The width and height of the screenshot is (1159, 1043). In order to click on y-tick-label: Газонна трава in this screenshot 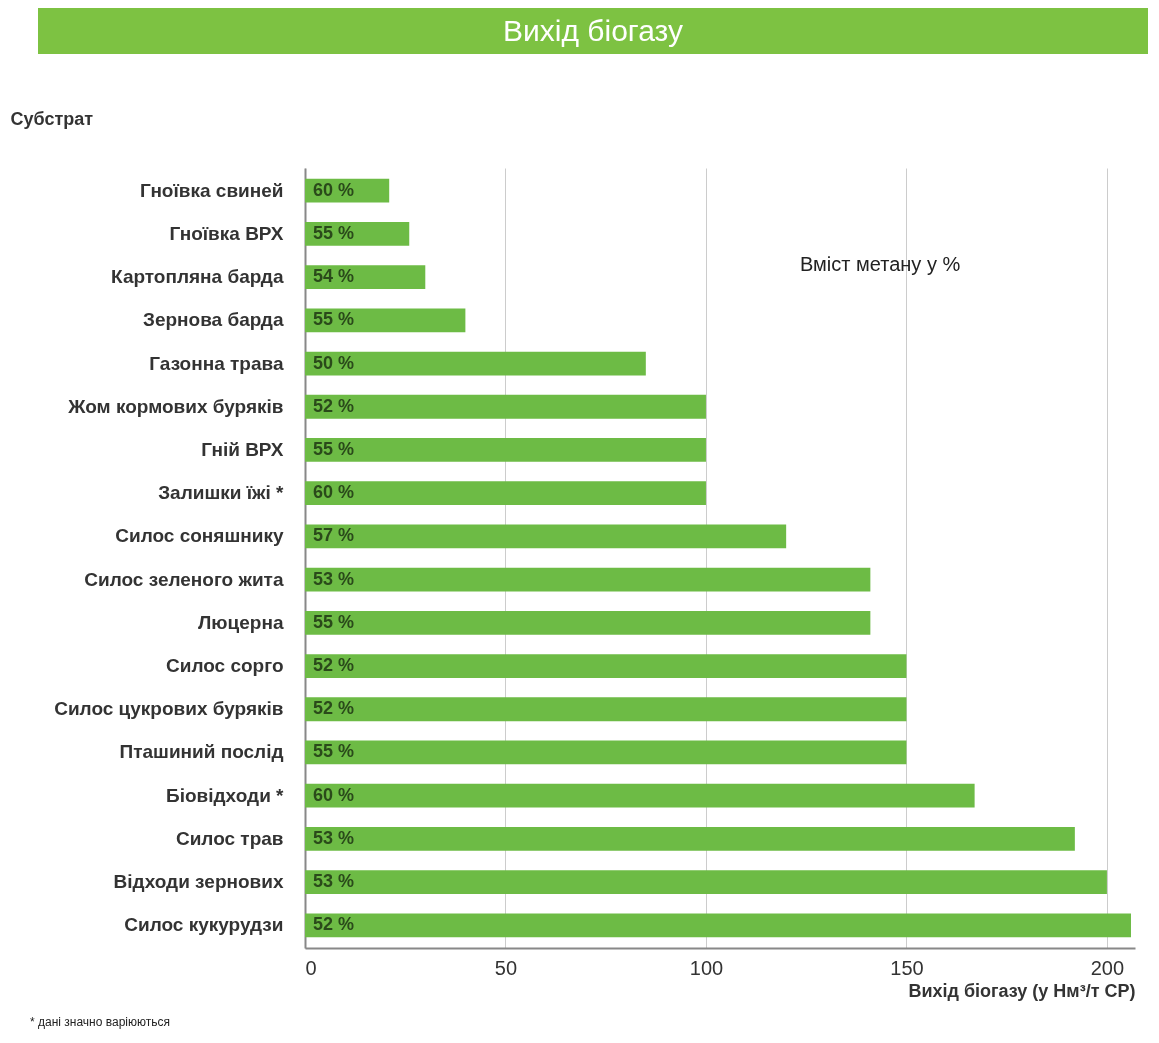, I will do `click(216, 363)`.